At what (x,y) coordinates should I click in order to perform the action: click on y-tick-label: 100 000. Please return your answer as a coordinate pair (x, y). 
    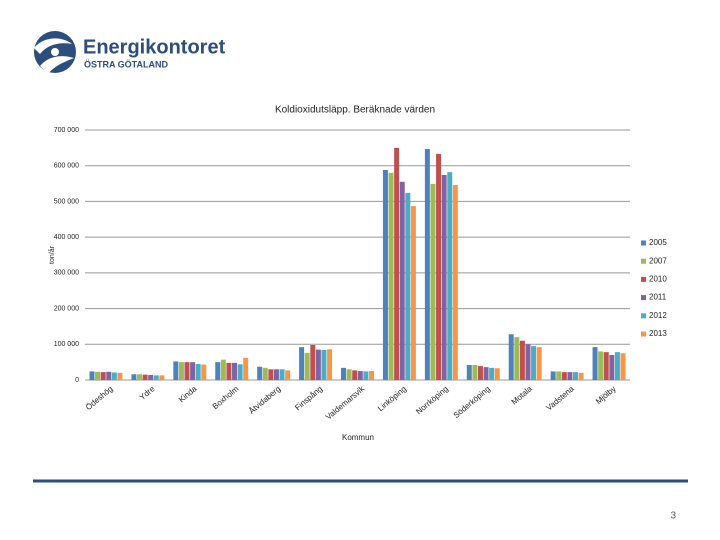
    Looking at the image, I should click on (66, 344).